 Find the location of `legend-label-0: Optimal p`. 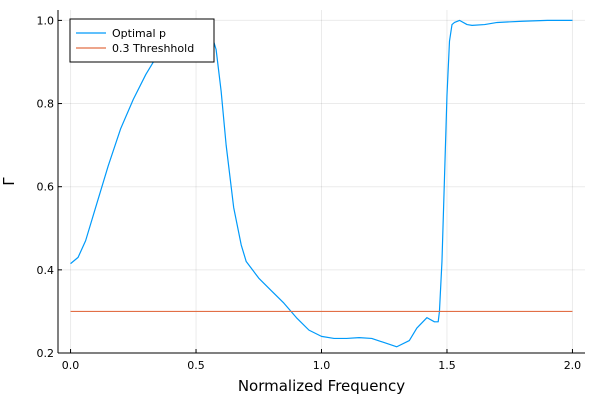

legend-label-0: Optimal p is located at coordinates (139, 33).